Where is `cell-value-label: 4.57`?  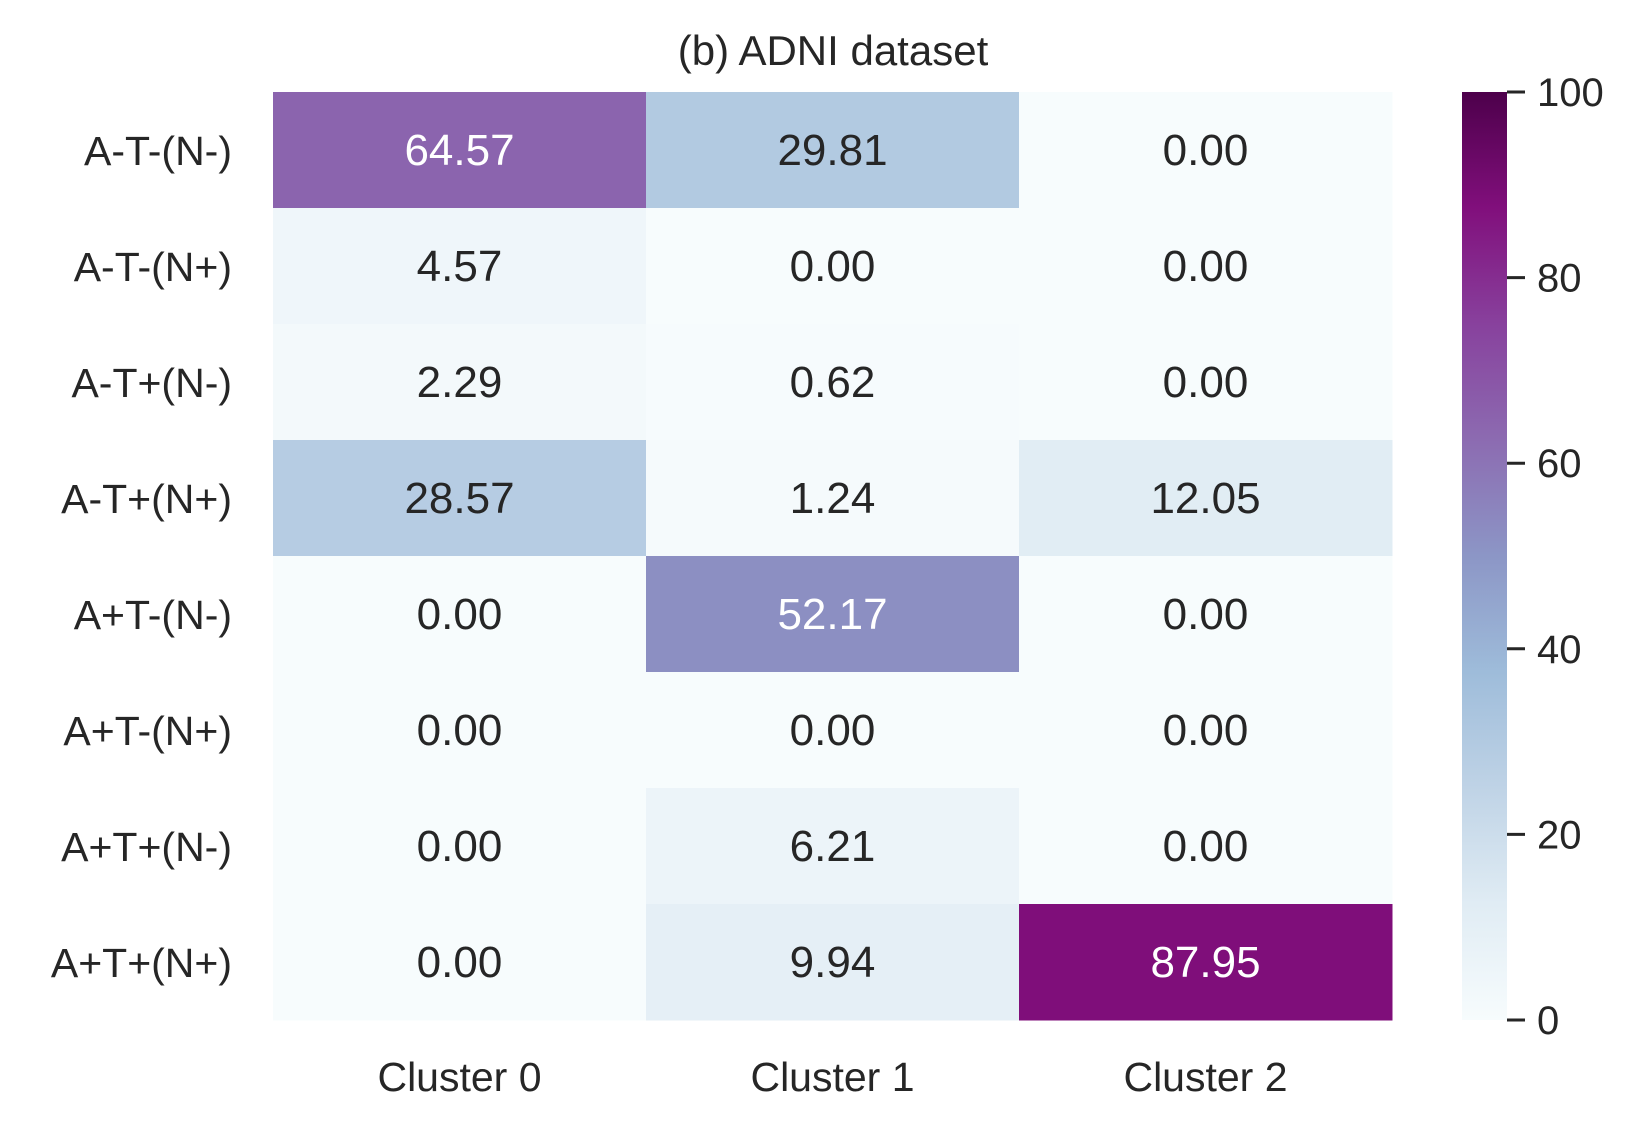 cell-value-label: 4.57 is located at coordinates (460, 266).